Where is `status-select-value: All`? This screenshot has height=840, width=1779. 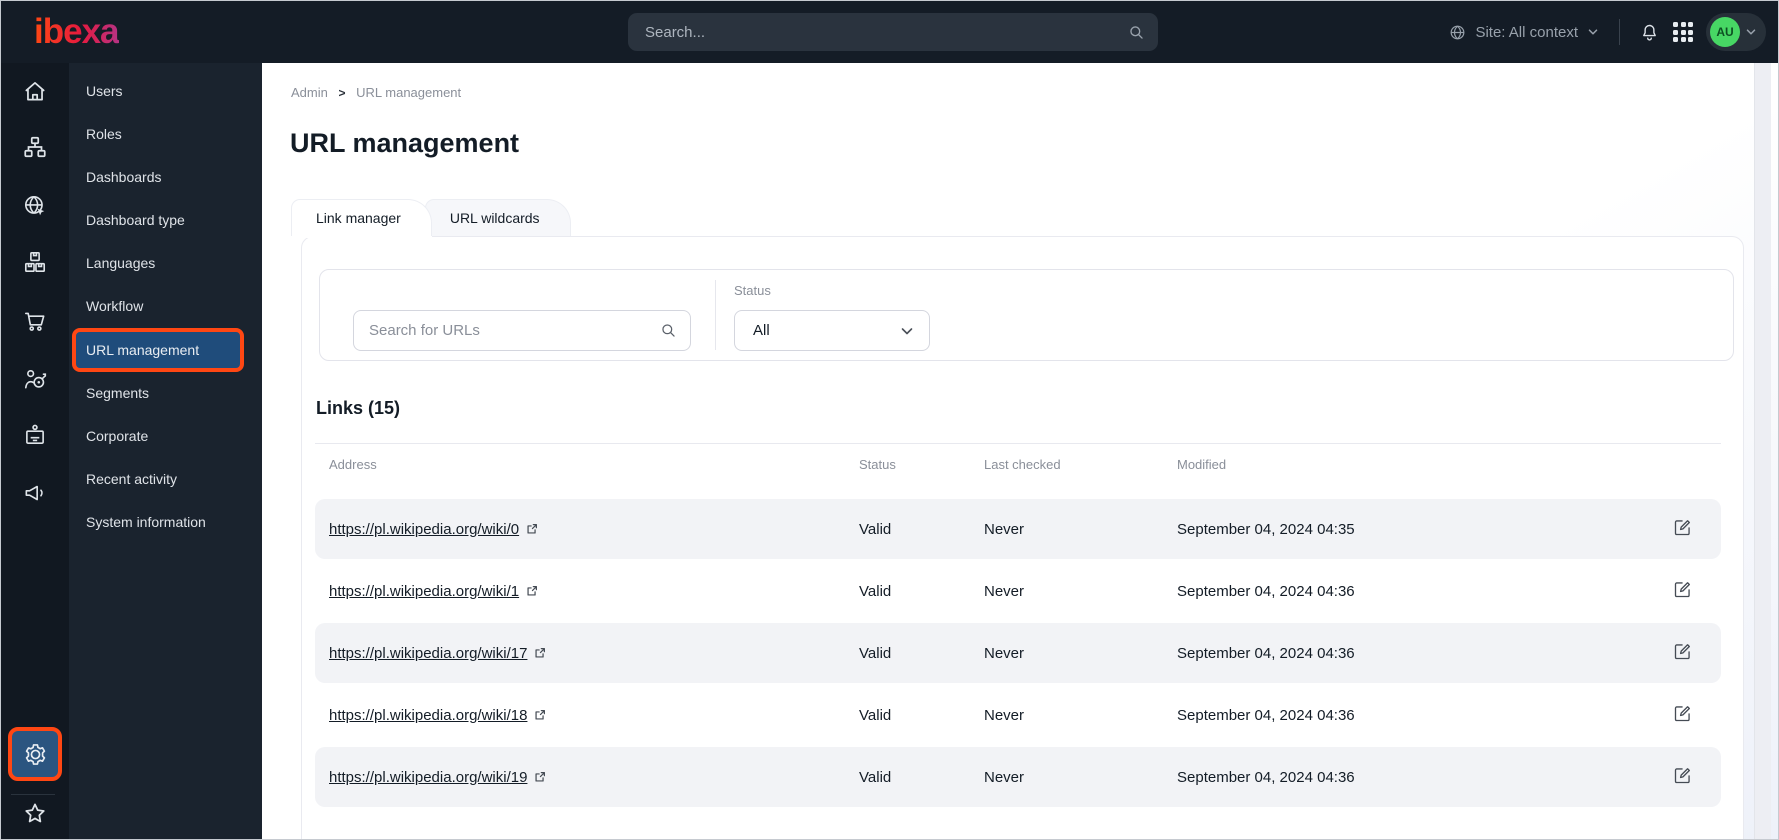 status-select-value: All is located at coordinates (761, 330).